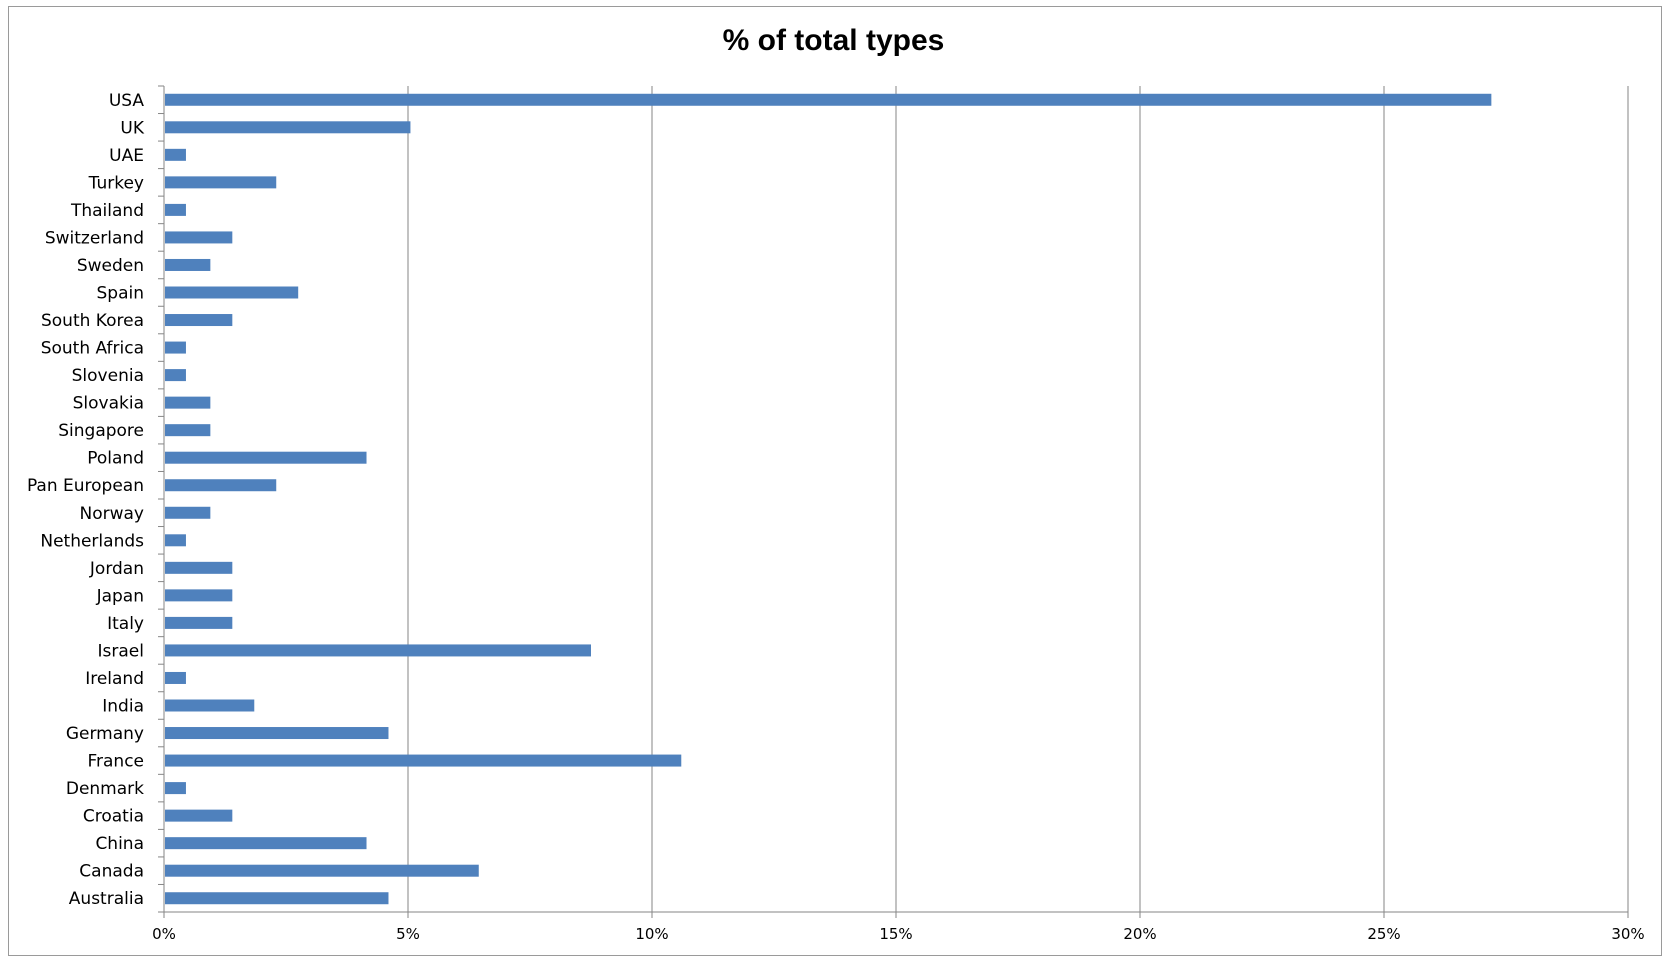 The image size is (1667, 961). What do you see at coordinates (111, 872) in the screenshot?
I see `category-label-canada: Canada` at bounding box center [111, 872].